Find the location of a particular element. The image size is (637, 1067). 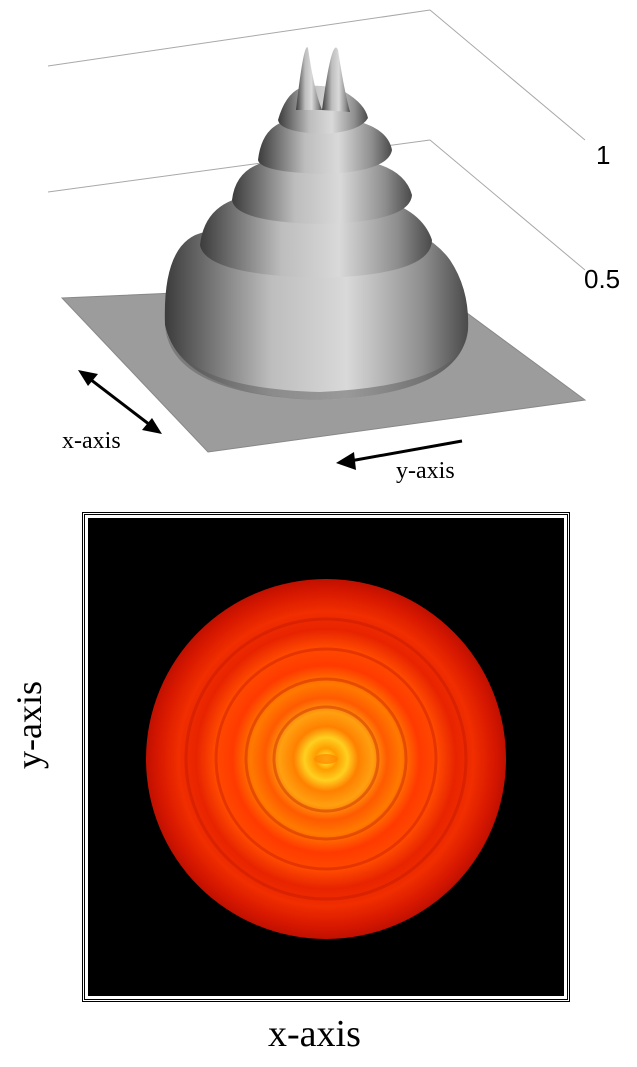

y-axis-arrow is located at coordinates (399, 454).